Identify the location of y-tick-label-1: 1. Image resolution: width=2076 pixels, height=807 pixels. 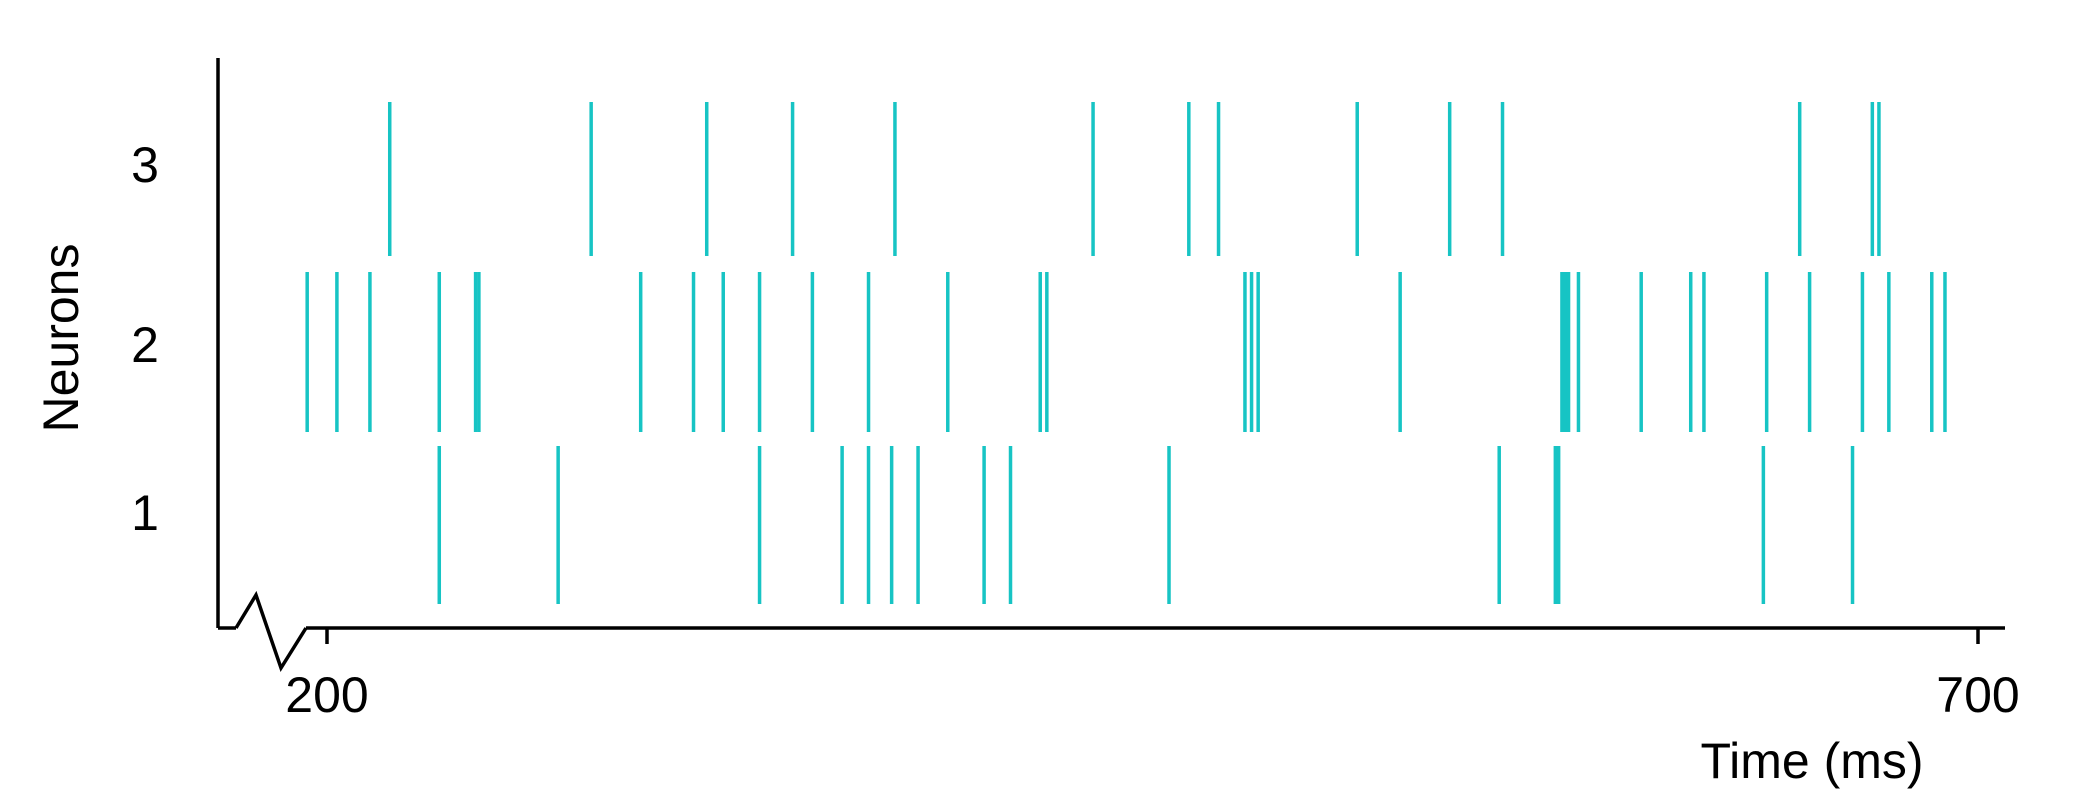
(145, 513).